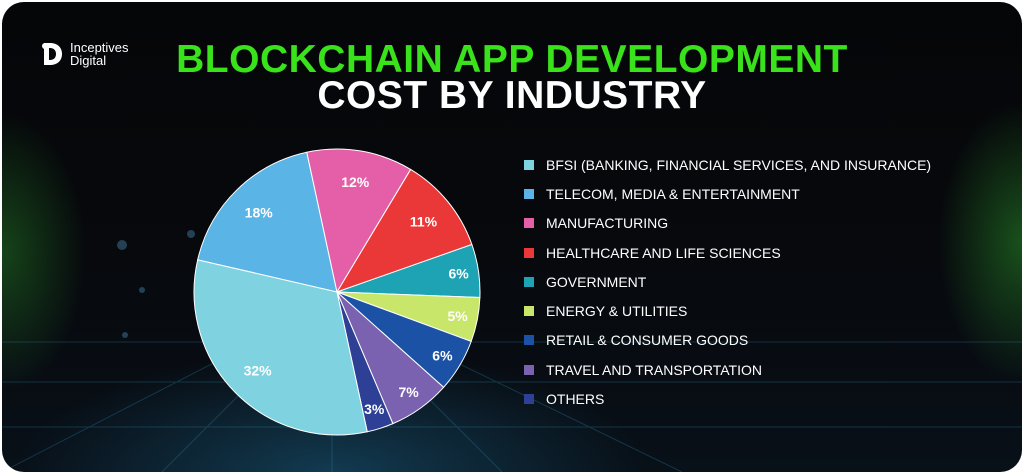 The width and height of the screenshot is (1024, 474). I want to click on legend-item: TELECOM, MEDIA & ENTERTAINMENT, so click(727, 193).